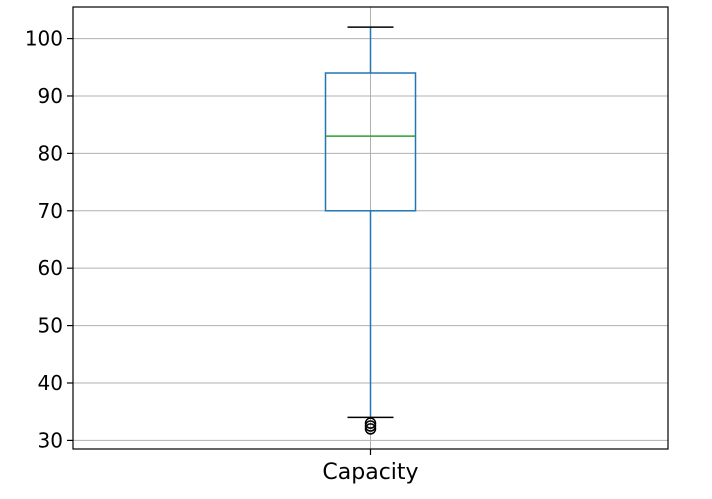 The height and width of the screenshot is (499, 712). I want to click on y-tick-label: 100, so click(44, 39).